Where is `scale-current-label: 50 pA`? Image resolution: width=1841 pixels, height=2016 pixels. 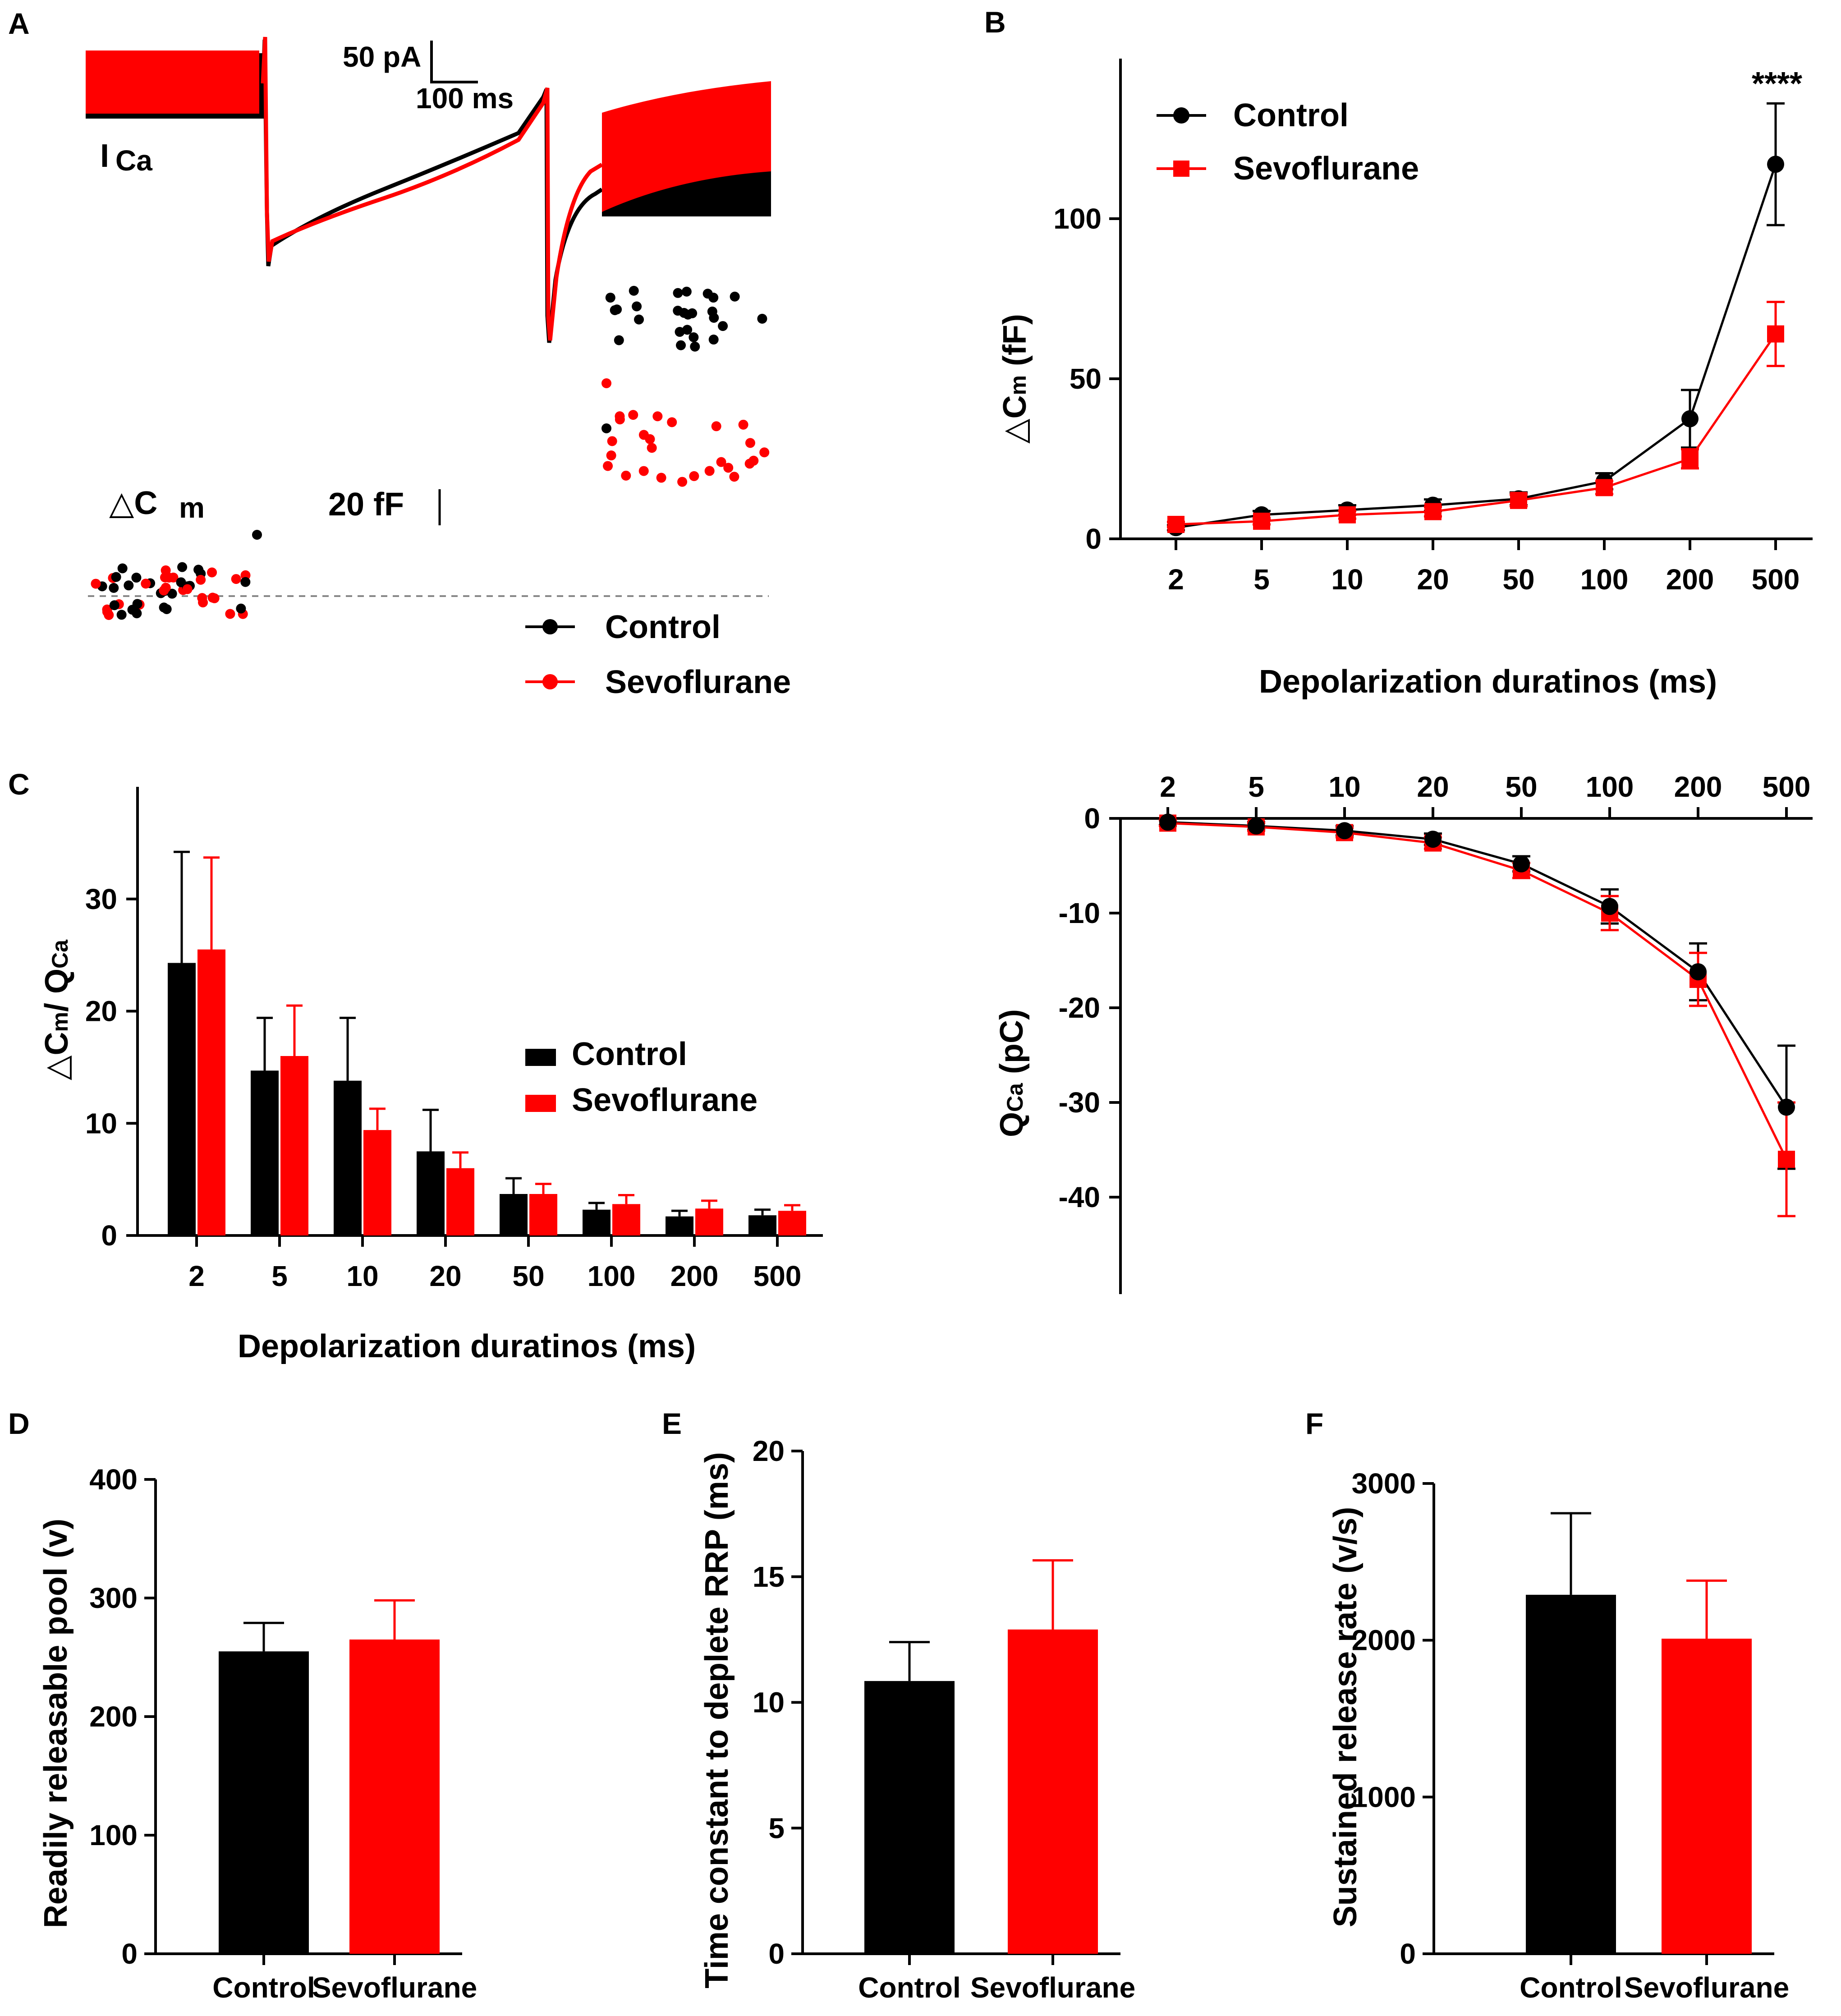 scale-current-label: 50 pA is located at coordinates (382, 57).